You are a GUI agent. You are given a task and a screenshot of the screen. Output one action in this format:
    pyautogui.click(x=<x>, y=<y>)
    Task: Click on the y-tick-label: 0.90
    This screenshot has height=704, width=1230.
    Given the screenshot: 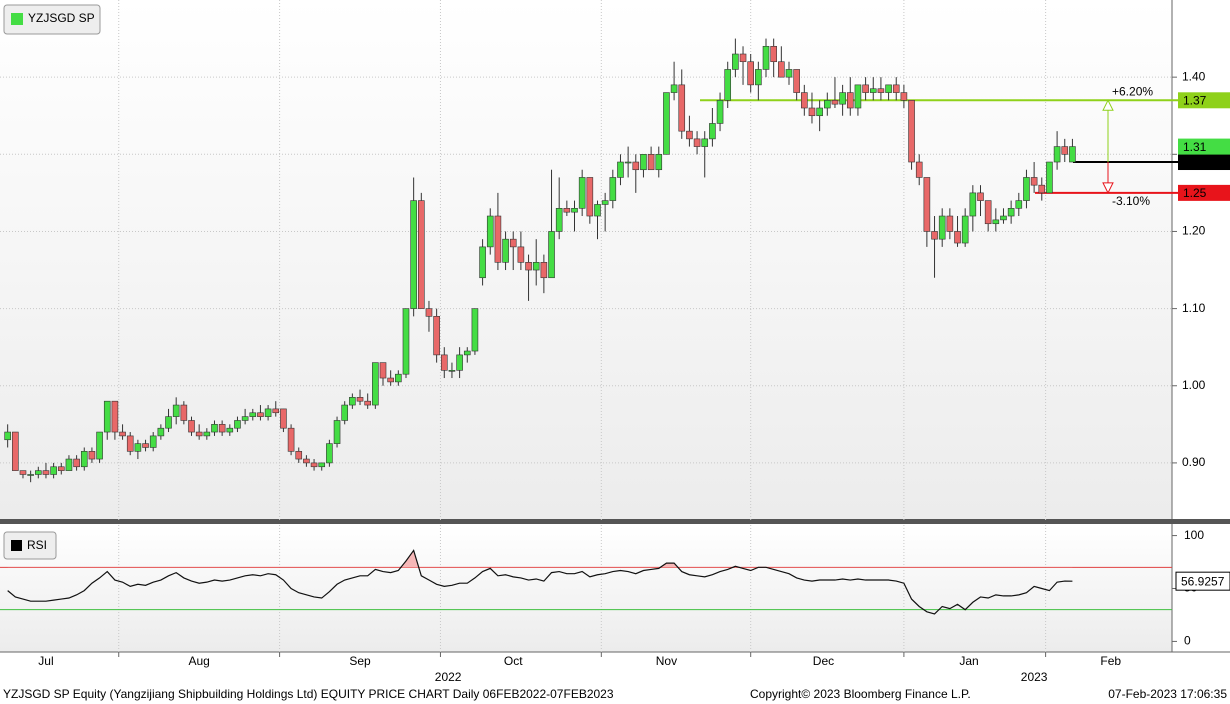 What is the action you would take?
    pyautogui.click(x=1194, y=462)
    